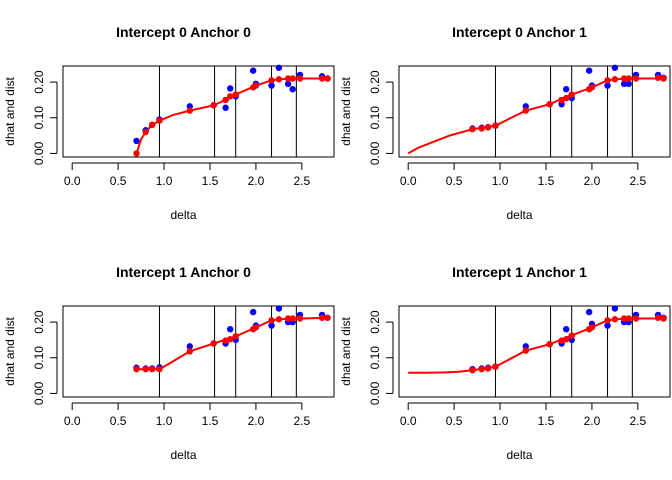 Image resolution: width=672 pixels, height=480 pixels. Describe the element at coordinates (519, 272) in the screenshot. I see `panel-title: Intercept 1 Anchor 1` at that location.